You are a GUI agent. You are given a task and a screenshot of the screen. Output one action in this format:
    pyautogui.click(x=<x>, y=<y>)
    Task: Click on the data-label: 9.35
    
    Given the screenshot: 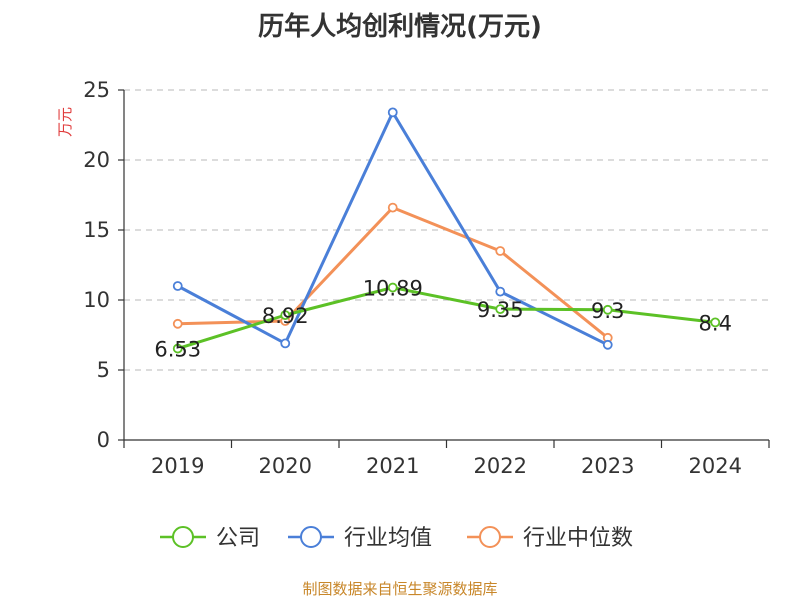 What is the action you would take?
    pyautogui.click(x=500, y=310)
    